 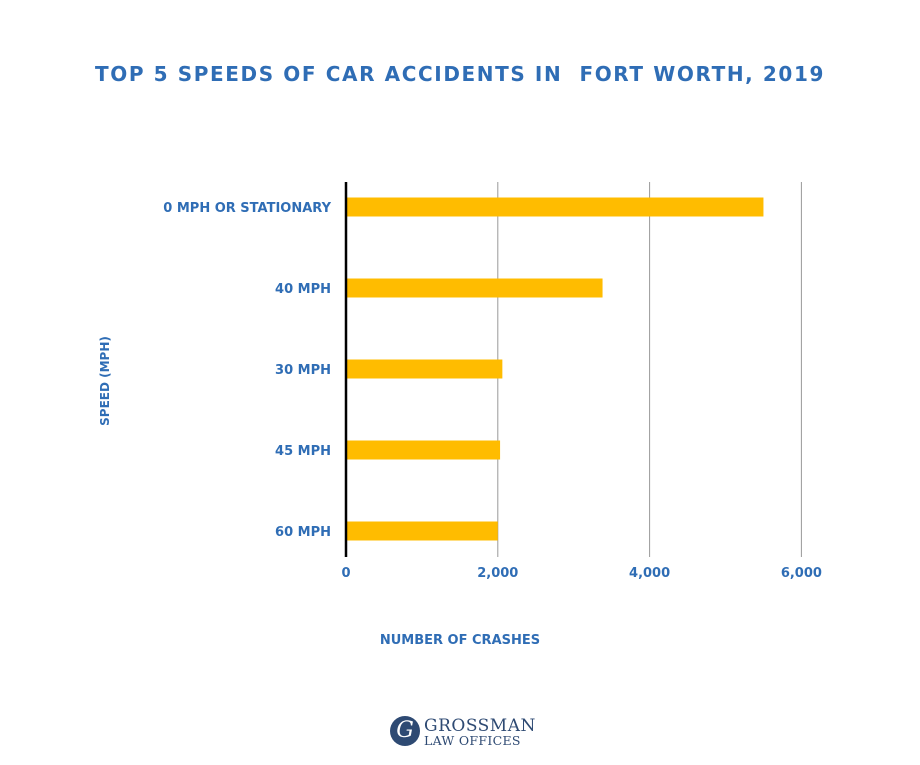 What do you see at coordinates (472, 740) in the screenshot?
I see `logo-line-2: LAW OFFICES` at bounding box center [472, 740].